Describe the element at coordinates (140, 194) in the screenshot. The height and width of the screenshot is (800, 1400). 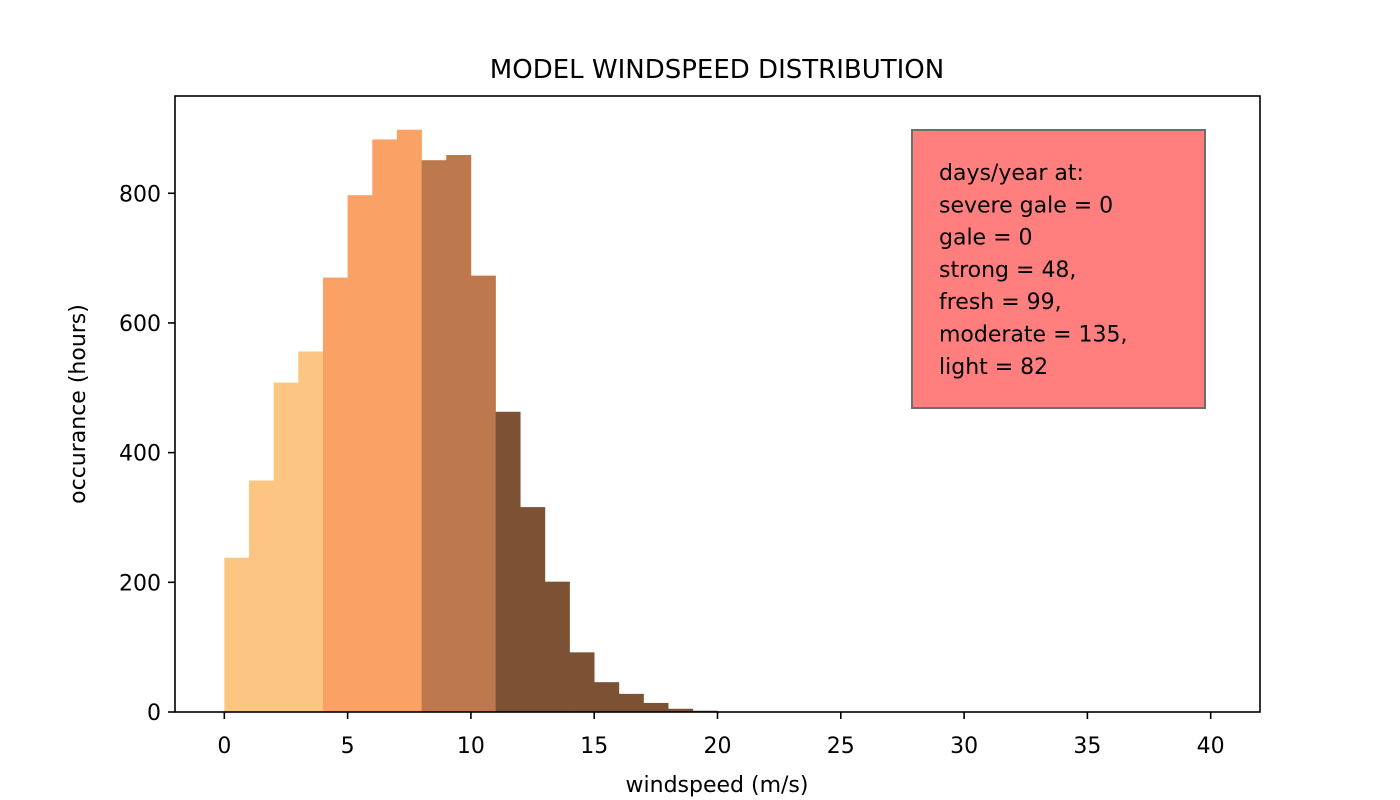
I see `y-tick-label: 800` at that location.